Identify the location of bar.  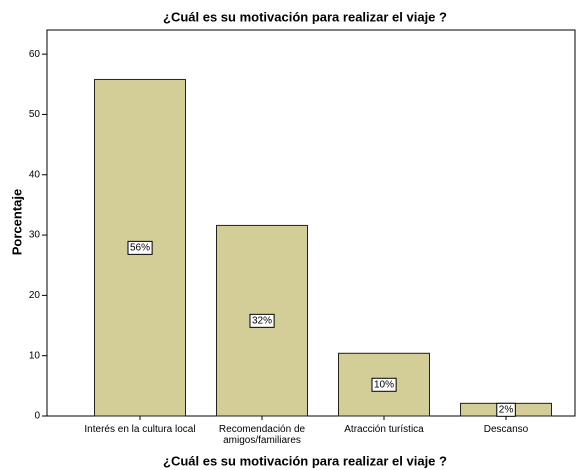
(262, 320).